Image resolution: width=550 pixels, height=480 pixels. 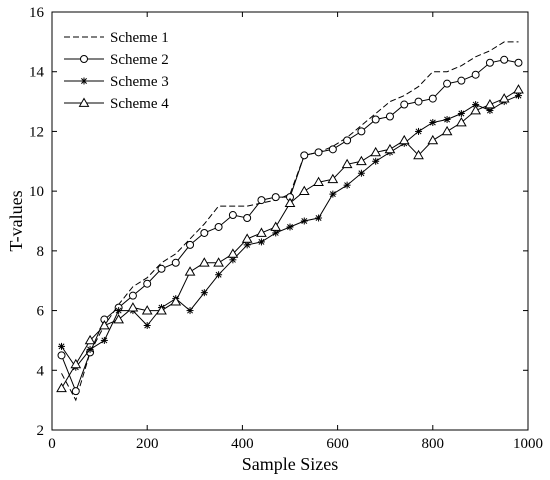 What do you see at coordinates (139, 104) in the screenshot?
I see `legend-label: Scheme 4` at bounding box center [139, 104].